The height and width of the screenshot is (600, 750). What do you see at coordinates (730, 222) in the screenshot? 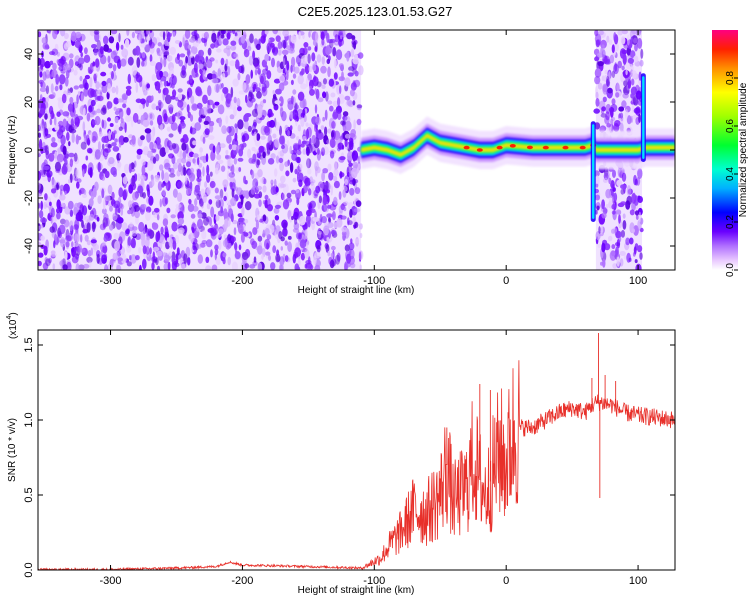
I see `colorbar-tick-label: 0.2` at bounding box center [730, 222].